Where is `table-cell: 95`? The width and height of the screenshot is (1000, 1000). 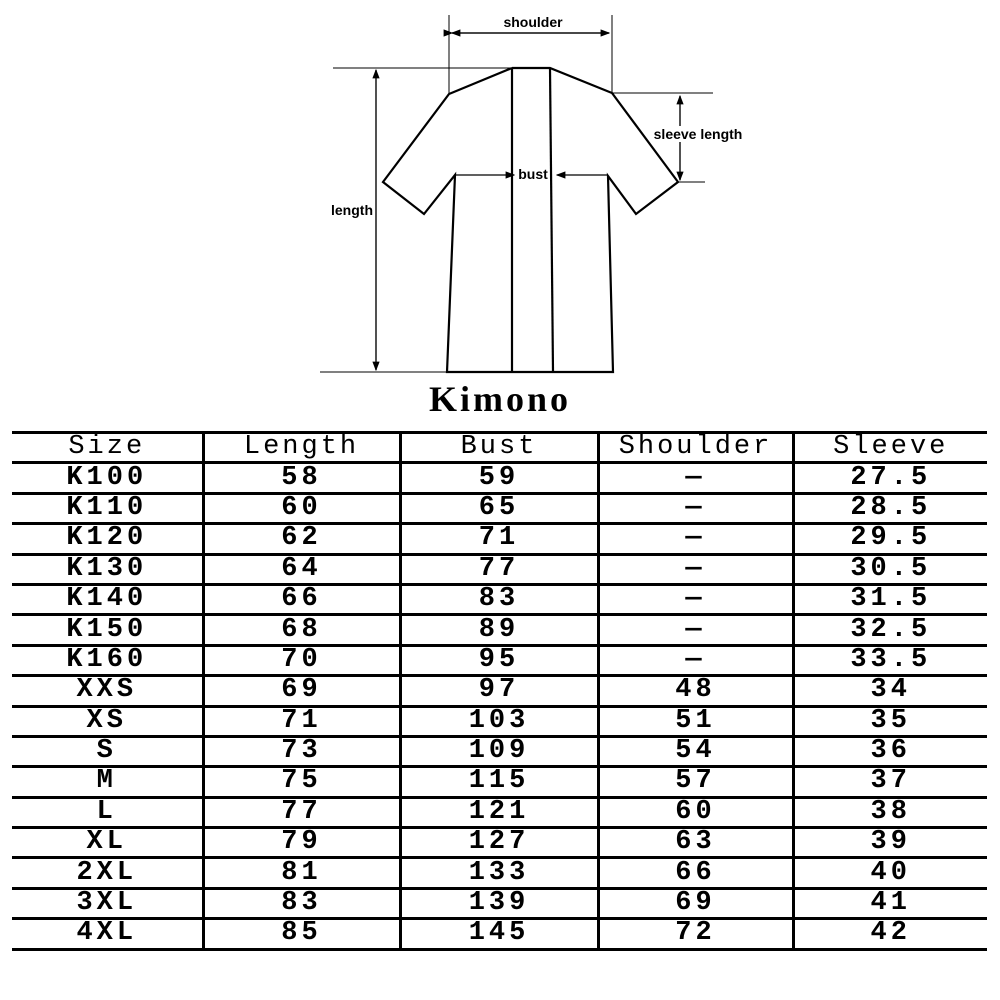
table-cell: 95 is located at coordinates (498, 660).